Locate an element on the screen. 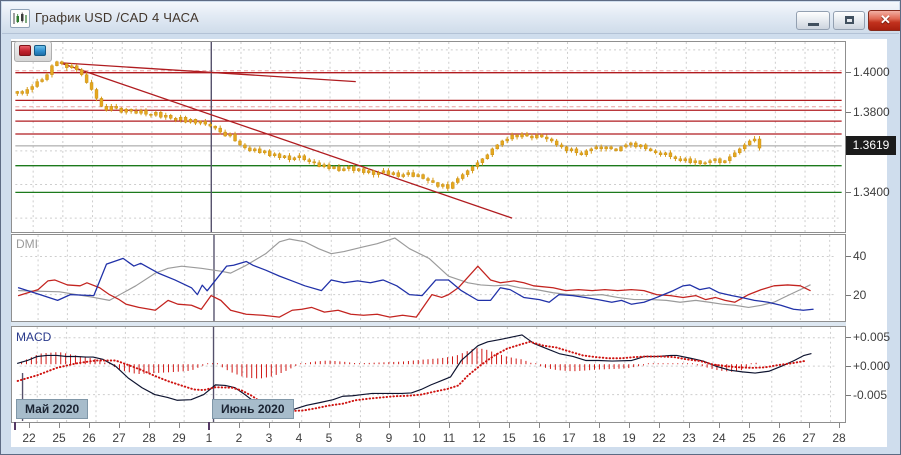 The image size is (901, 455). minimize-icon is located at coordinates (813, 24).